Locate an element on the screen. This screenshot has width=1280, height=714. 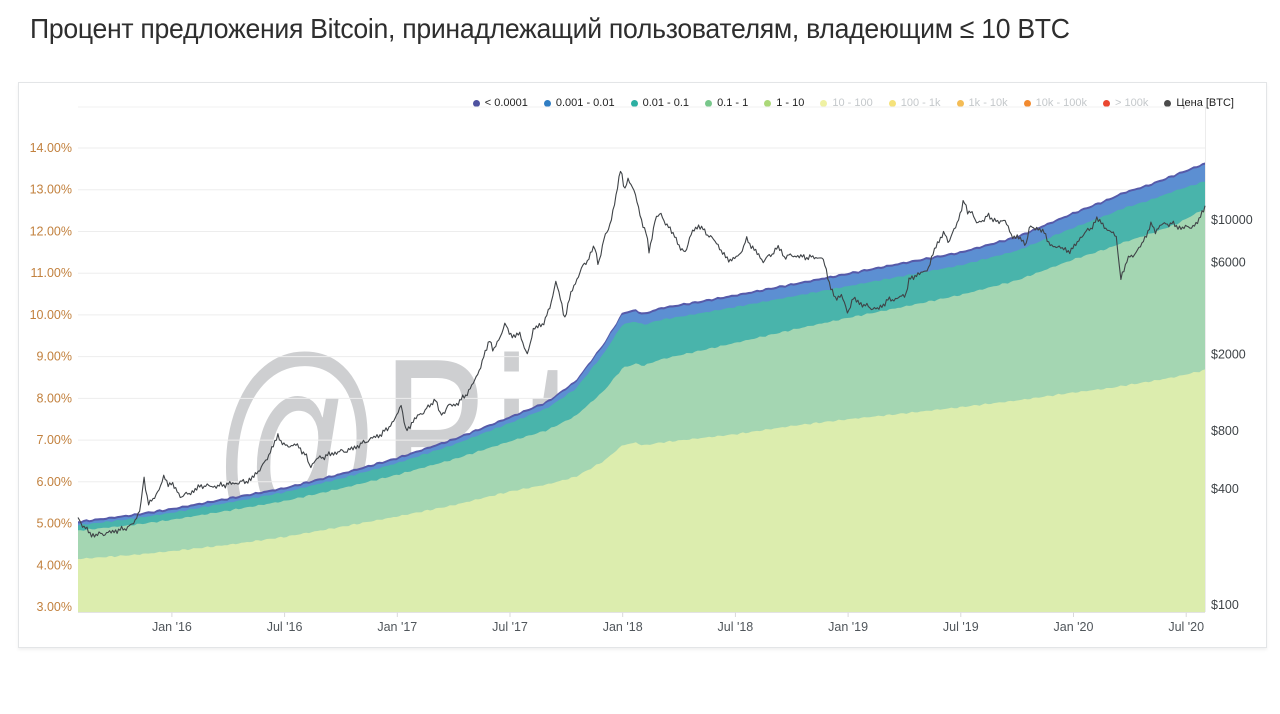
svg-text: Jan '18 is located at coordinates (623, 627).